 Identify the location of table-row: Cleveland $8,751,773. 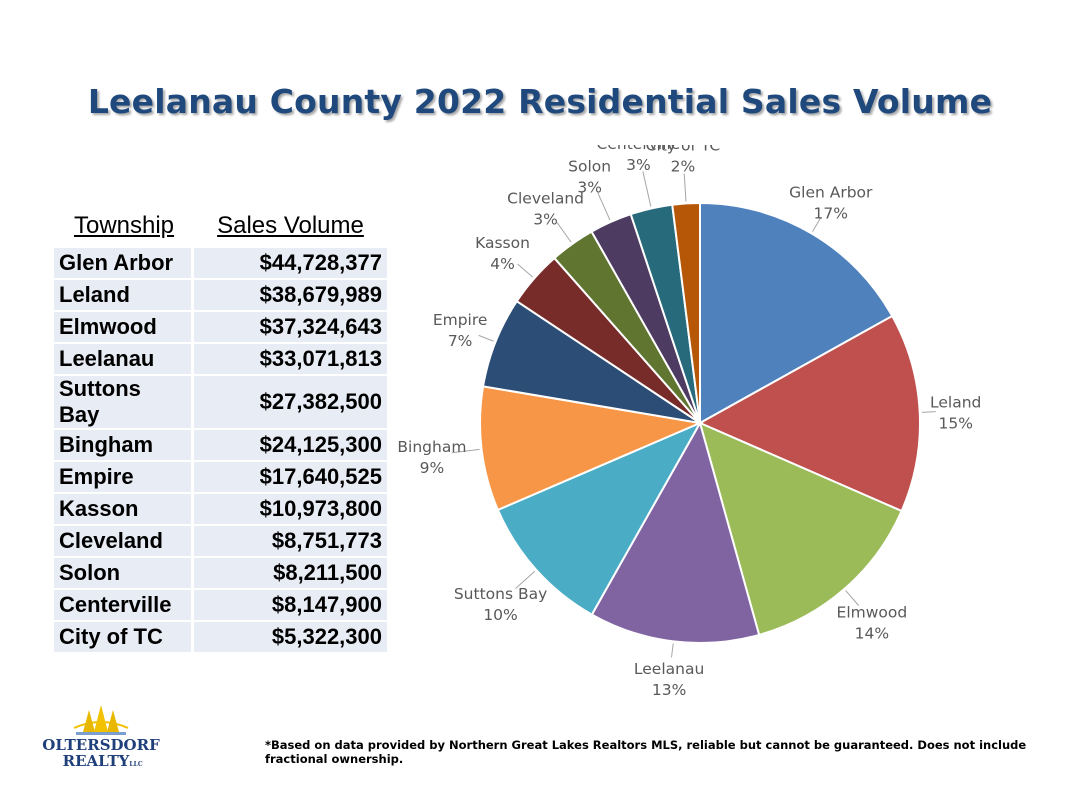
(220, 541).